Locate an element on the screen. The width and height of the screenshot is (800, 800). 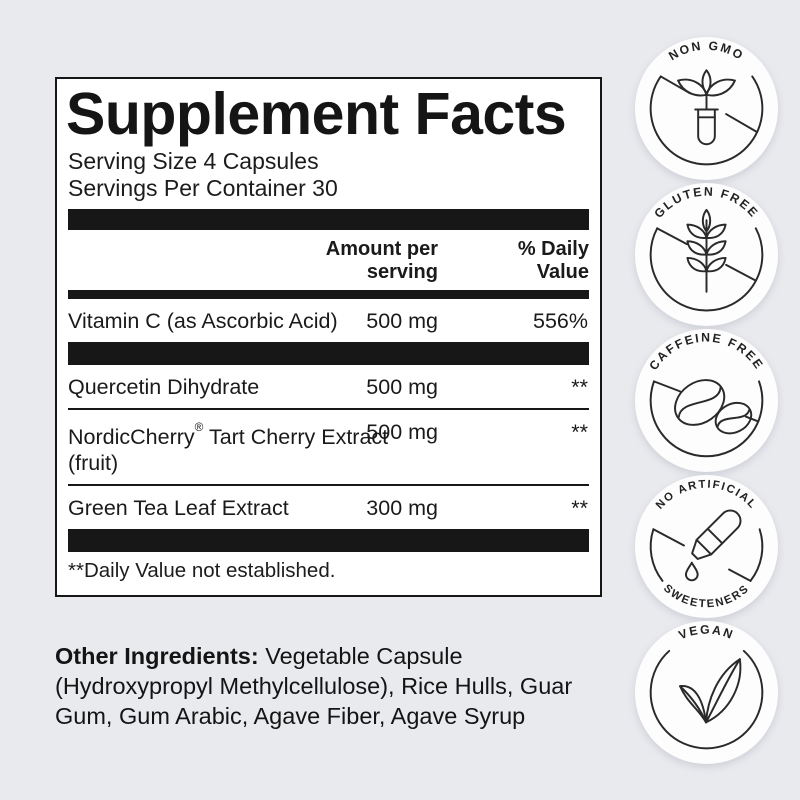
badge-gluten-free: GLUTEN FREE is located at coordinates (706, 254).